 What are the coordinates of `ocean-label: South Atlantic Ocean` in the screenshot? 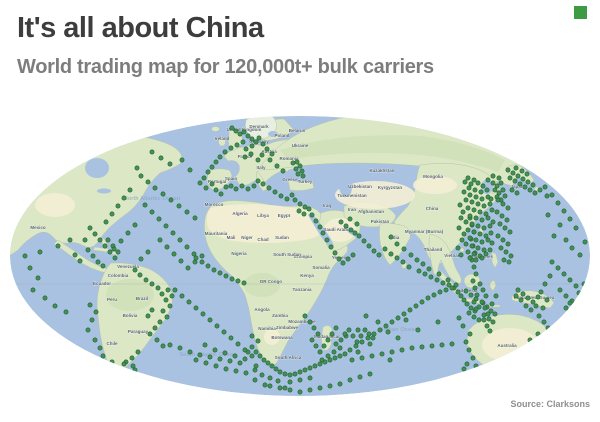 It's located at (207, 355).